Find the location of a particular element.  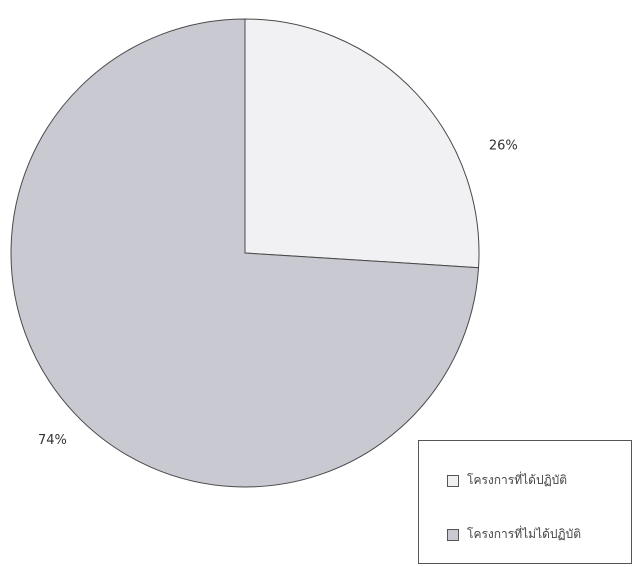

legend-swatch-not-implemented is located at coordinates (453, 534).